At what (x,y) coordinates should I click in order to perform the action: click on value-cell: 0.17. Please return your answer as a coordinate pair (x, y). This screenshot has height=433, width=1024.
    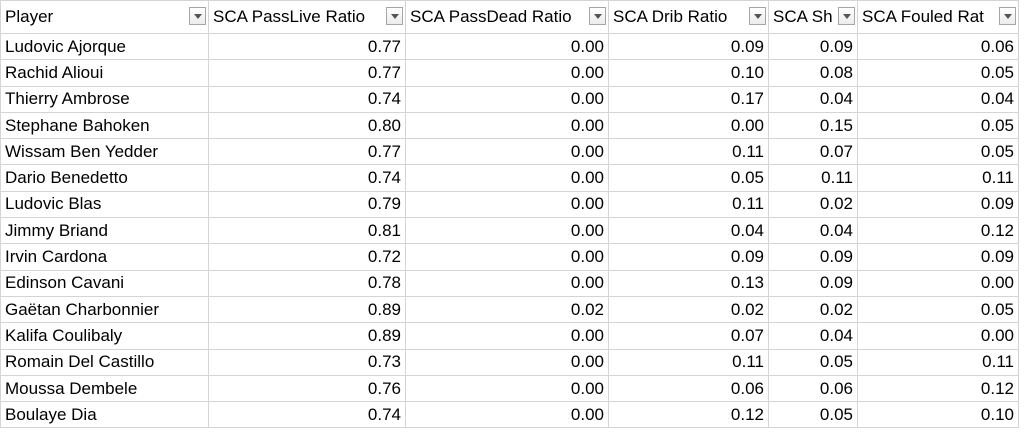
    Looking at the image, I should click on (688, 99).